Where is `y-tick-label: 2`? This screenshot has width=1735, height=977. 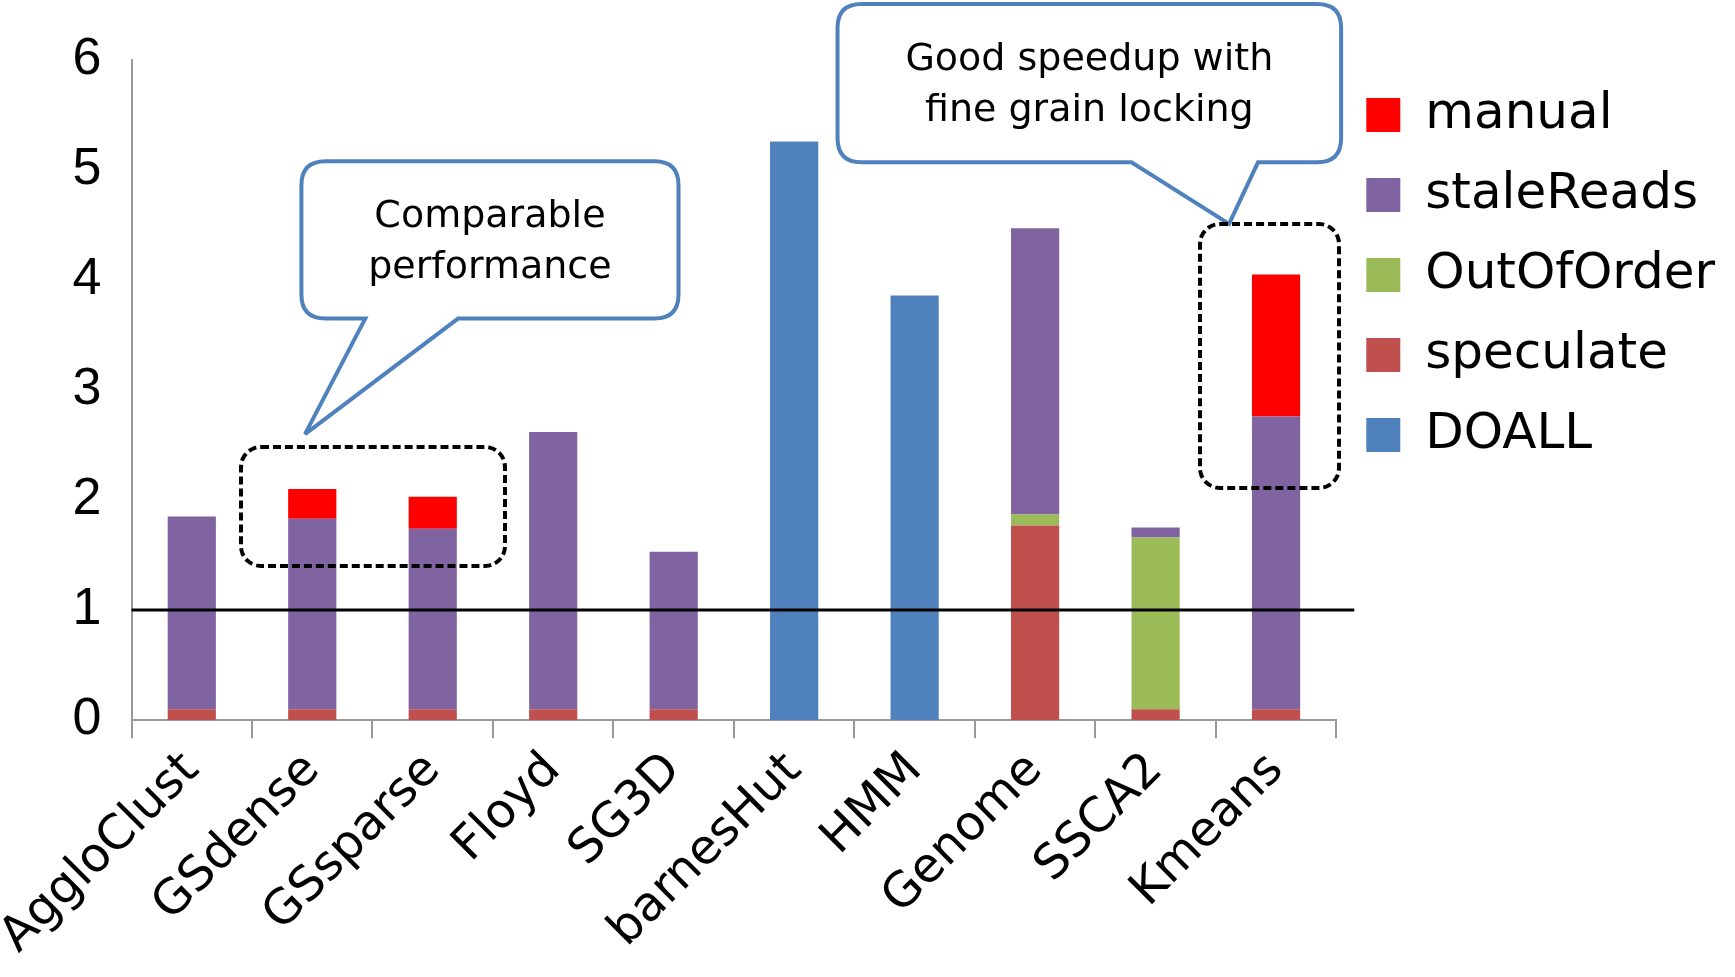 y-tick-label: 2 is located at coordinates (87, 496).